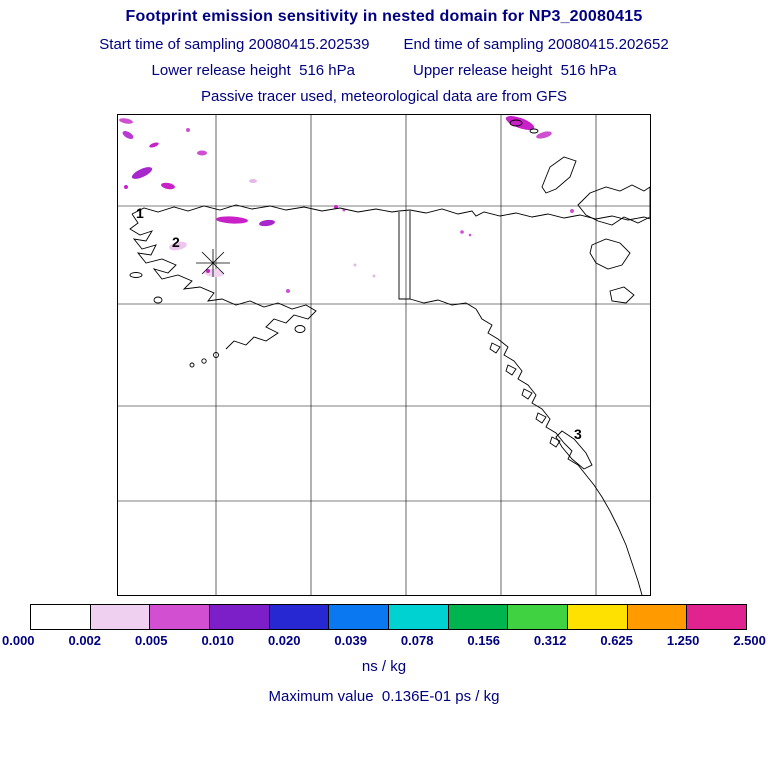  Describe the element at coordinates (217, 640) in the screenshot. I see `colorbar-tick-label: 0.010` at that location.